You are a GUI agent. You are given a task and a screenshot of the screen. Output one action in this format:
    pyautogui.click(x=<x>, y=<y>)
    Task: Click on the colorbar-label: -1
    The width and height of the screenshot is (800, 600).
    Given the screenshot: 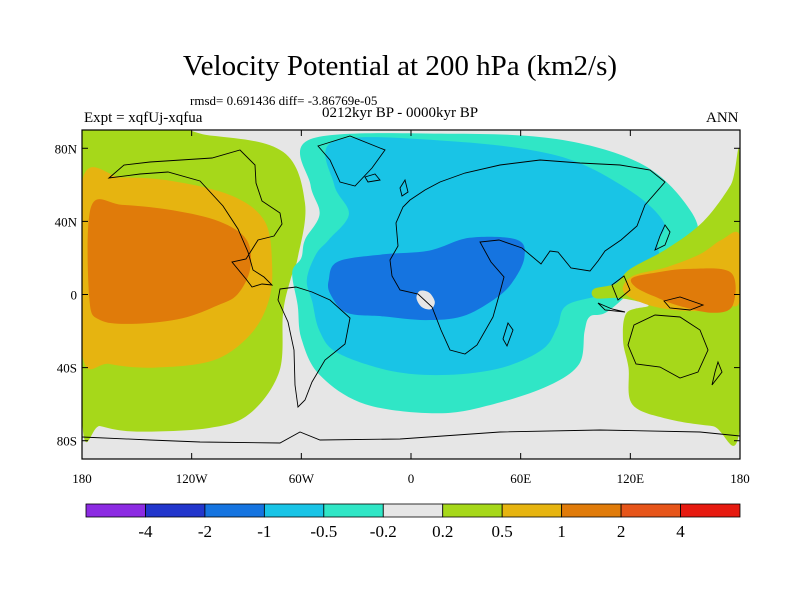 What is the action you would take?
    pyautogui.click(x=264, y=531)
    